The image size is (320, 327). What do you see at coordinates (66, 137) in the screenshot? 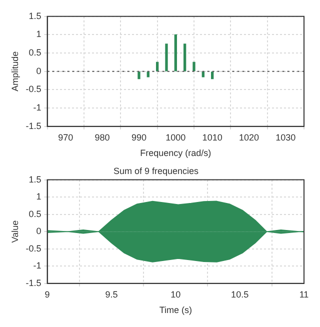
I see `x-tick-label: 970` at bounding box center [66, 137].